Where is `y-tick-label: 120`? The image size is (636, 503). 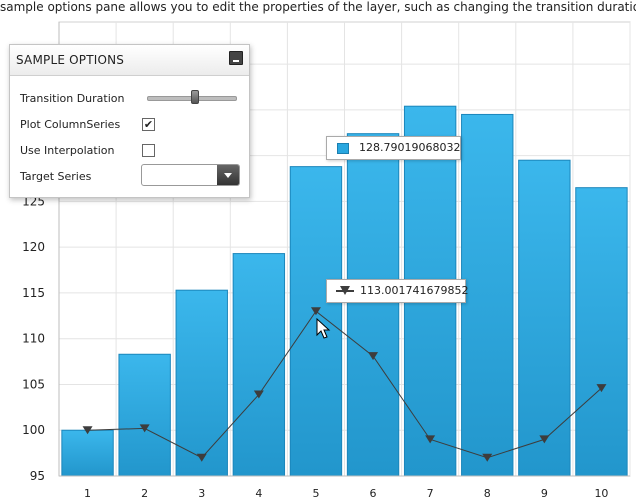
y-tick-label: 120 is located at coordinates (33, 247).